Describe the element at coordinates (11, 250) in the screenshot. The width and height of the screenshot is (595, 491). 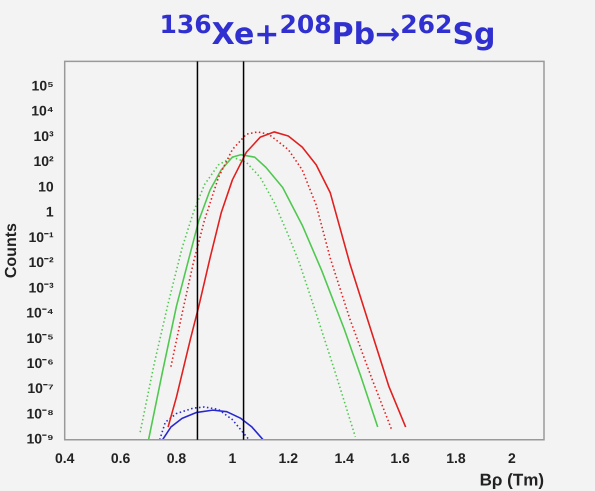
I see `y-axis-title: Counts` at that location.